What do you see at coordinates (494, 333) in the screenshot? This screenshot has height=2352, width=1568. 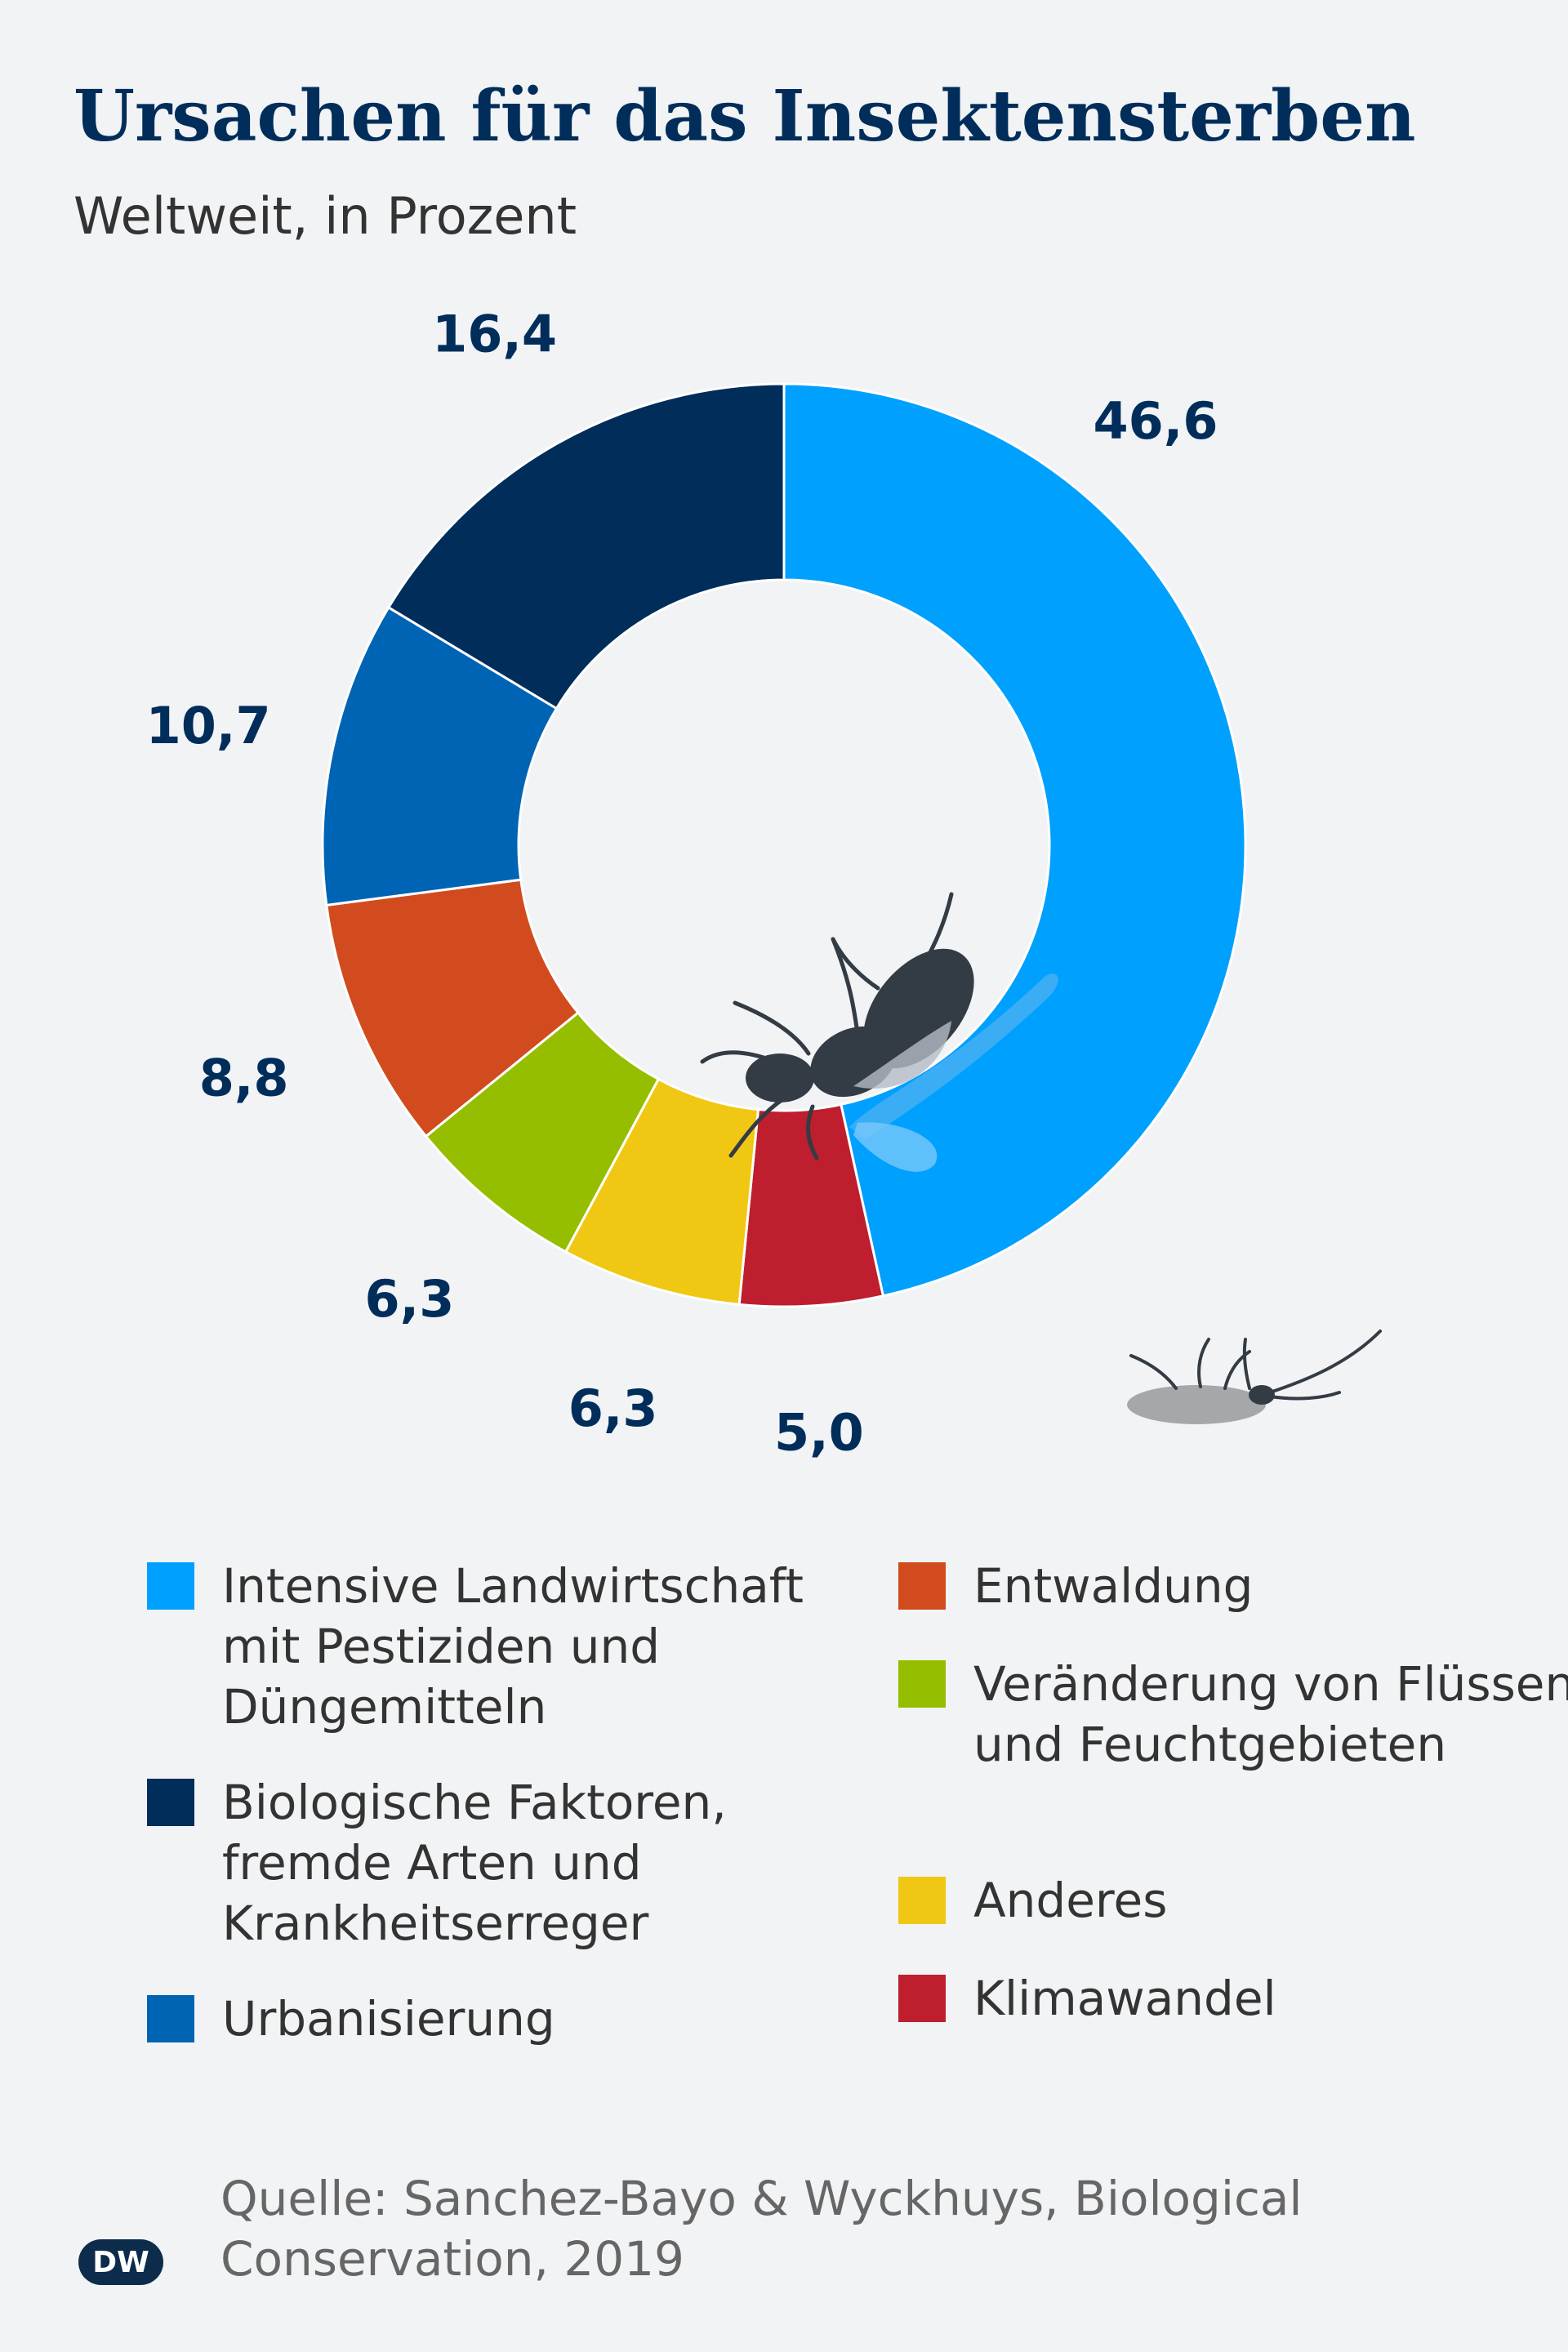 I see `value-label-6: 16,4` at bounding box center [494, 333].